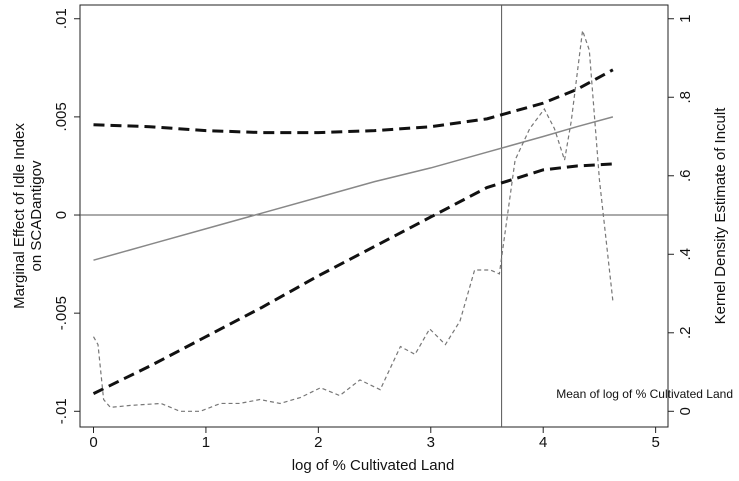 The width and height of the screenshot is (739, 481). Describe the element at coordinates (353, 101) in the screenshot. I see `data-line` at that location.